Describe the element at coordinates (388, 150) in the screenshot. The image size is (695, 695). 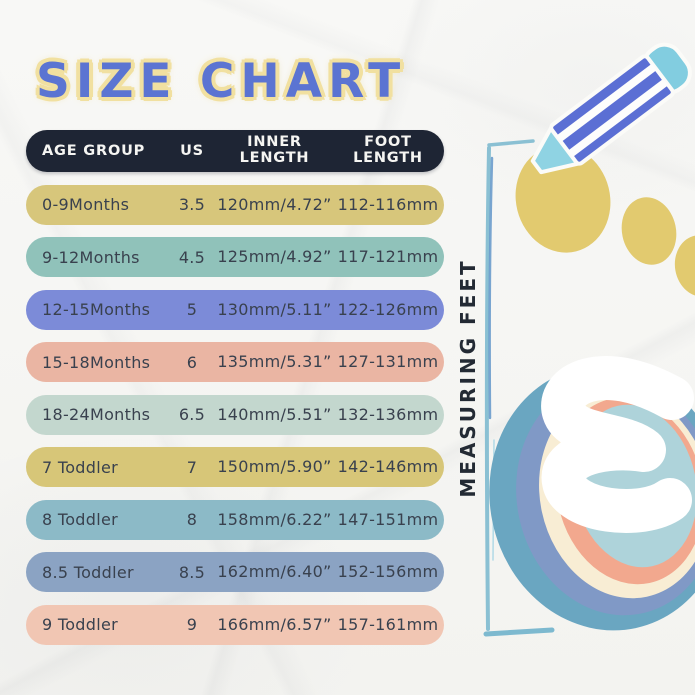
I see `header-foot-length: FOOT LENGTH` at that location.